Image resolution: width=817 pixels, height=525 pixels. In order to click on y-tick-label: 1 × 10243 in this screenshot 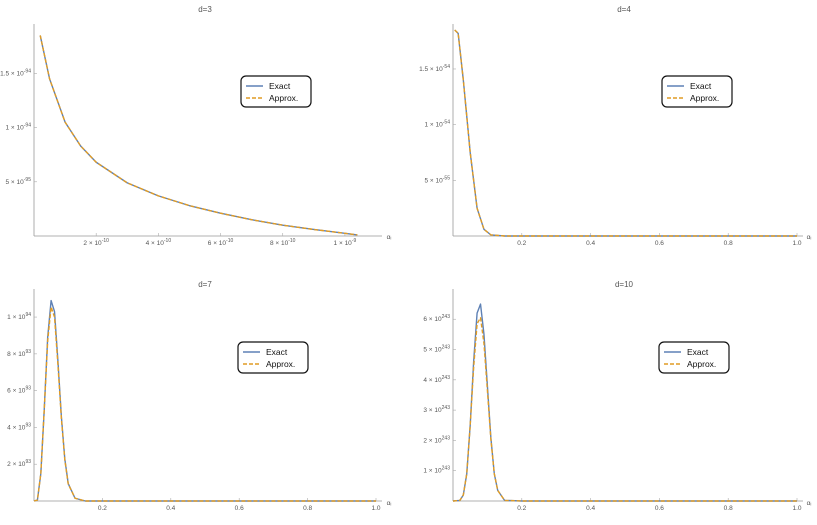, I will do `click(436, 470)`.